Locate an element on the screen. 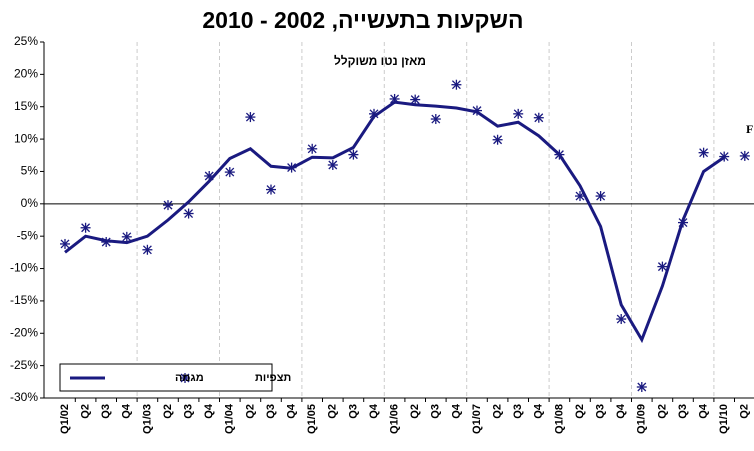 The image size is (754, 451). y-tick-label: -25% is located at coordinates (24, 365).